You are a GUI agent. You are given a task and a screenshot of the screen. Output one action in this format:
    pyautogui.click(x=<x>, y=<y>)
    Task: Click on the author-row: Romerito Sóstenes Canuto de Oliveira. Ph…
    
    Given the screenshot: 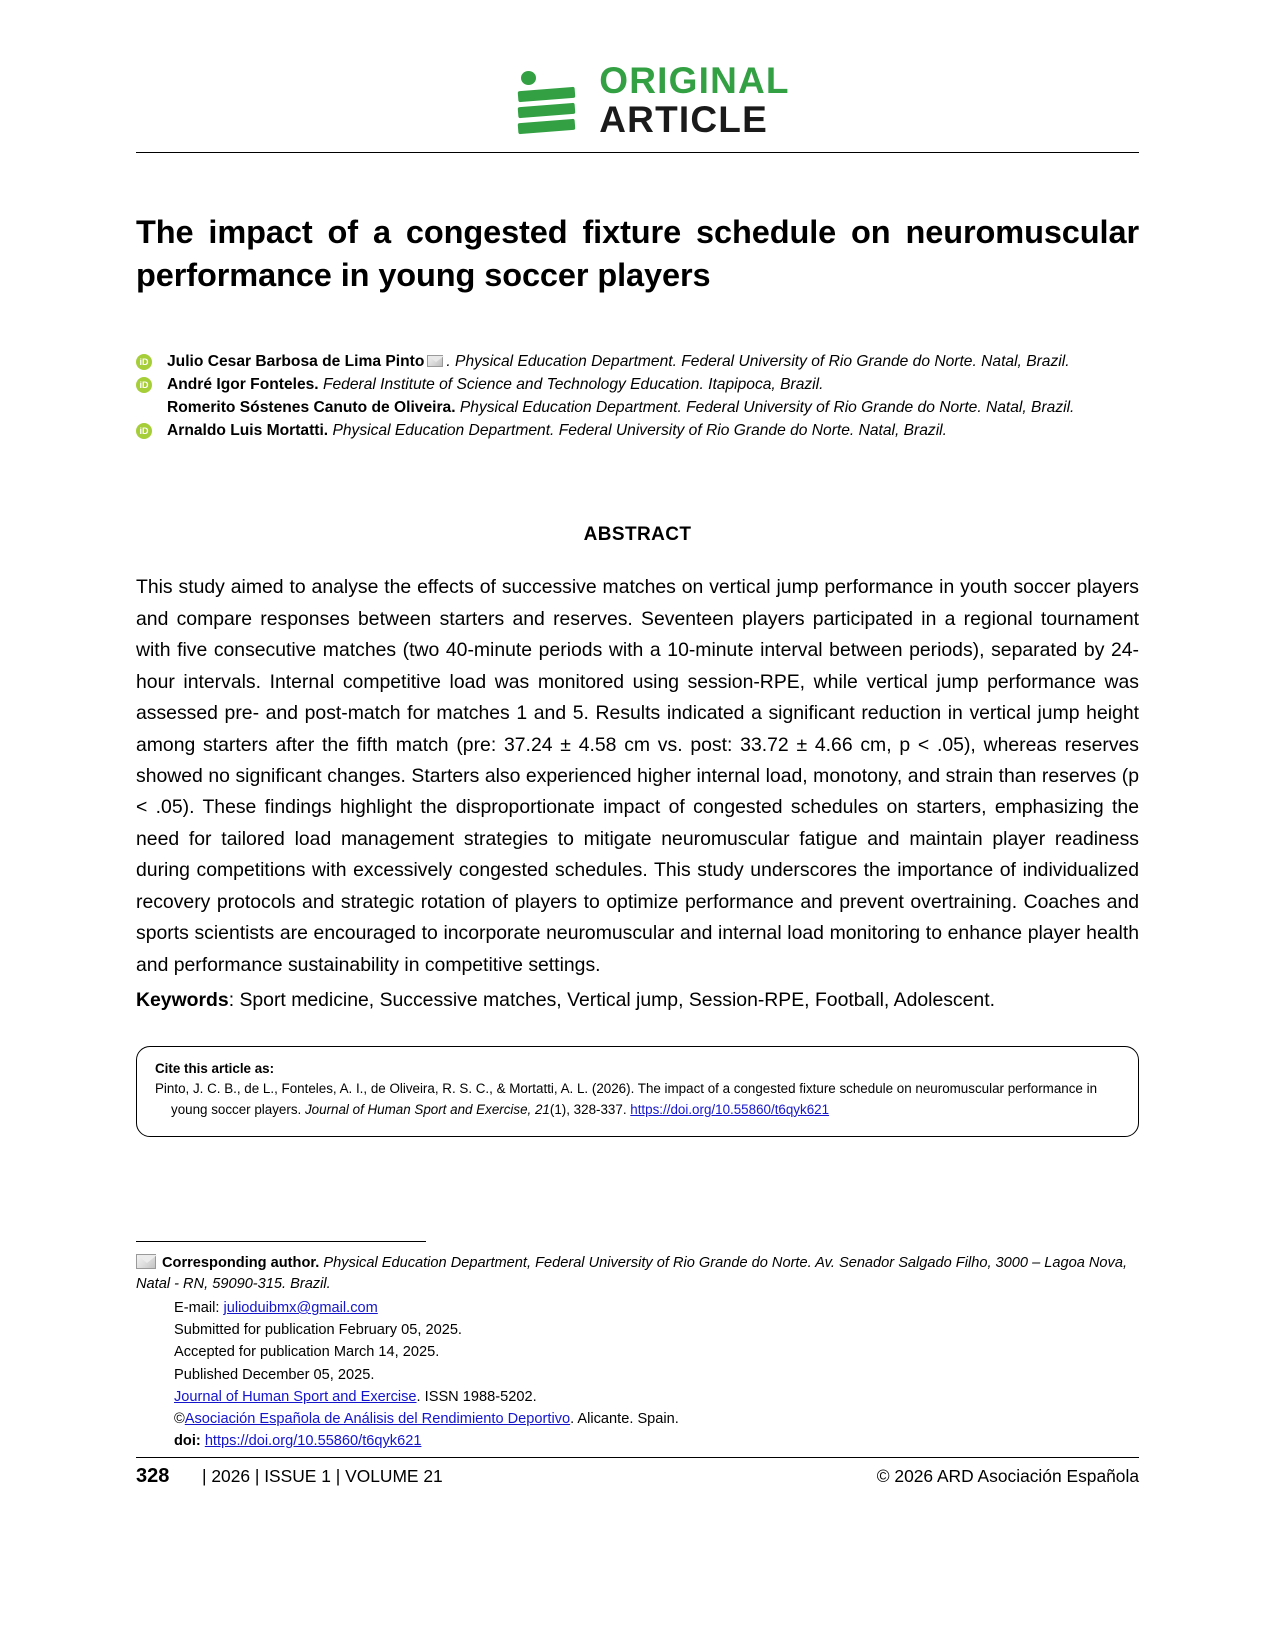 What is the action you would take?
    pyautogui.click(x=637, y=408)
    